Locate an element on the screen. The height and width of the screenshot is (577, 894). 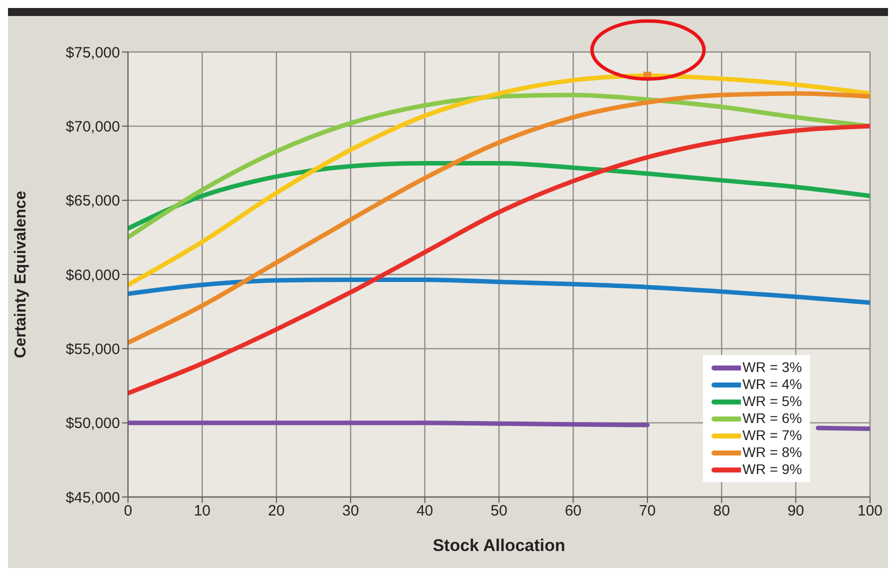
x-tick-label: 20 is located at coordinates (276, 511).